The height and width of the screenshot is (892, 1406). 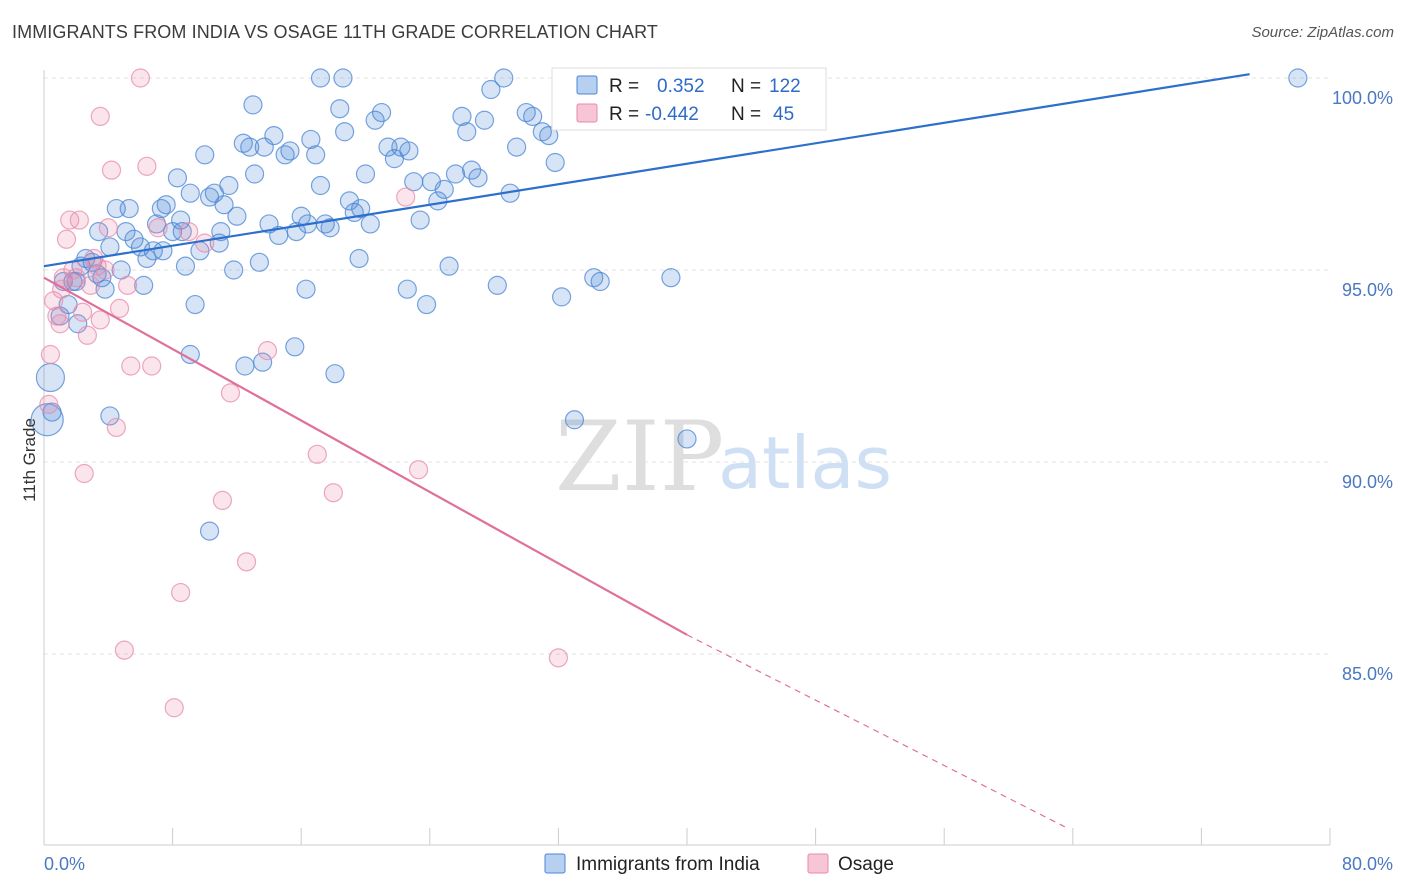 I want to click on legend-india-r-value: 0.352, so click(x=681, y=86).